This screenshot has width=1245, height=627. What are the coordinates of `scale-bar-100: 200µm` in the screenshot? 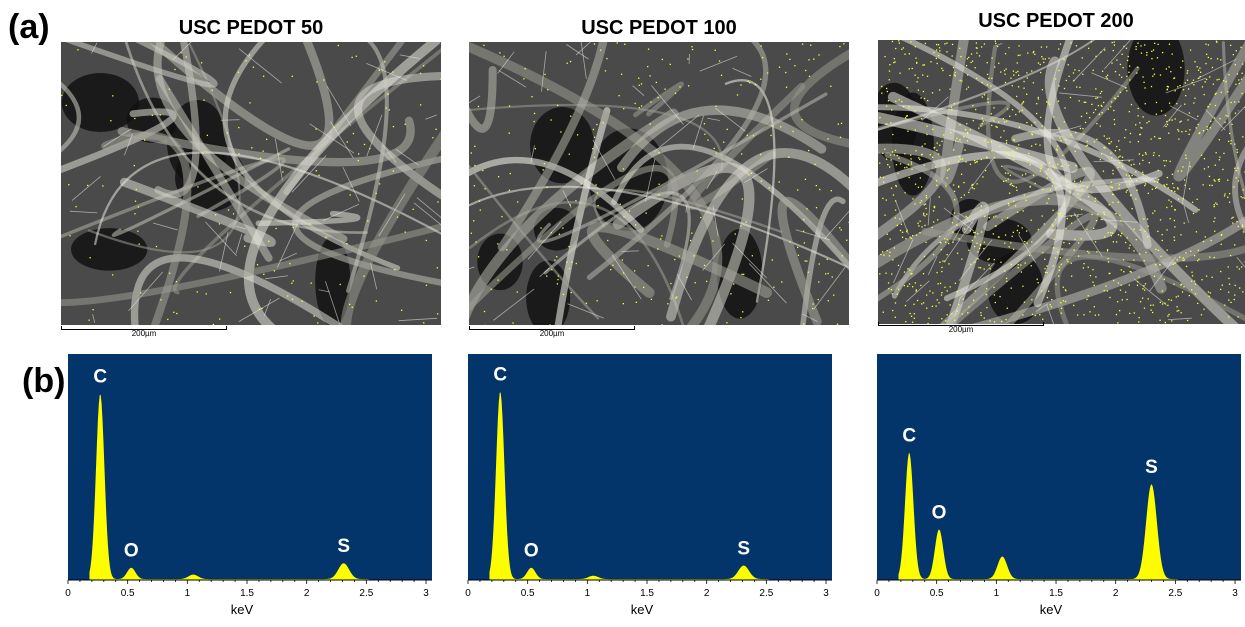 It's located at (552, 332).